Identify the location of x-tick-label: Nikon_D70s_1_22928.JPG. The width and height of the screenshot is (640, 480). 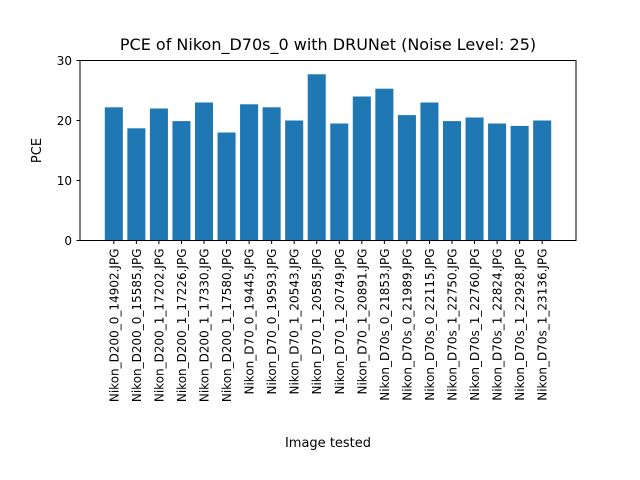
(520, 325).